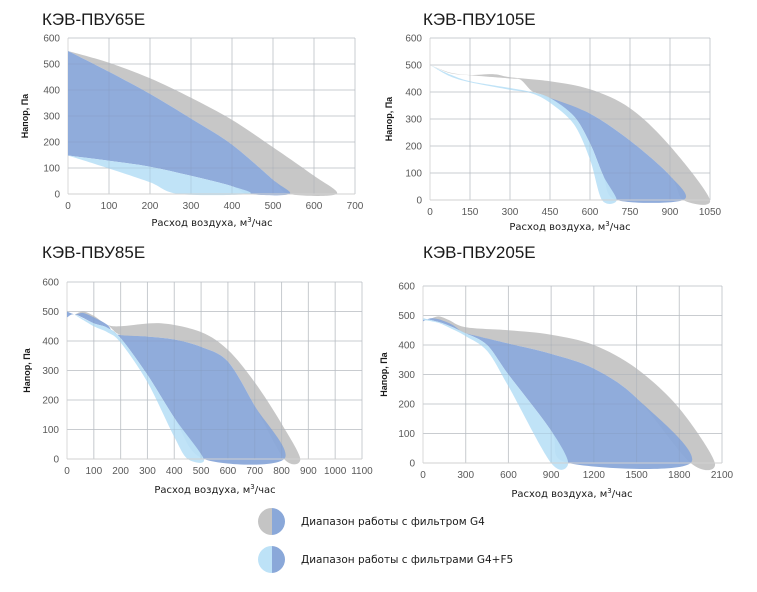  Describe the element at coordinates (174, 471) in the screenshot. I see `x-tick-label: 400` at that location.